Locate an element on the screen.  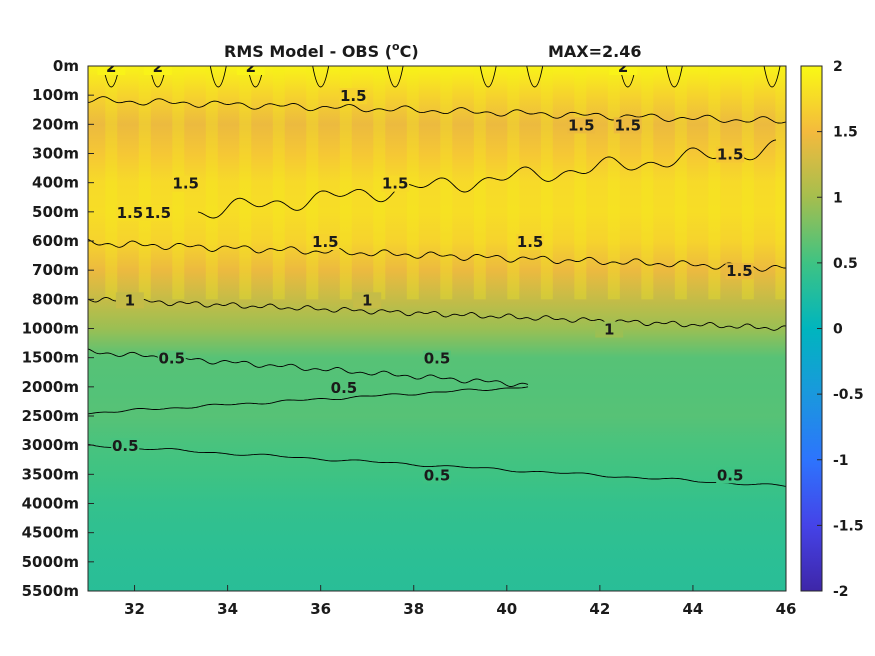
y-tick-label: 2500m is located at coordinates (50, 416).